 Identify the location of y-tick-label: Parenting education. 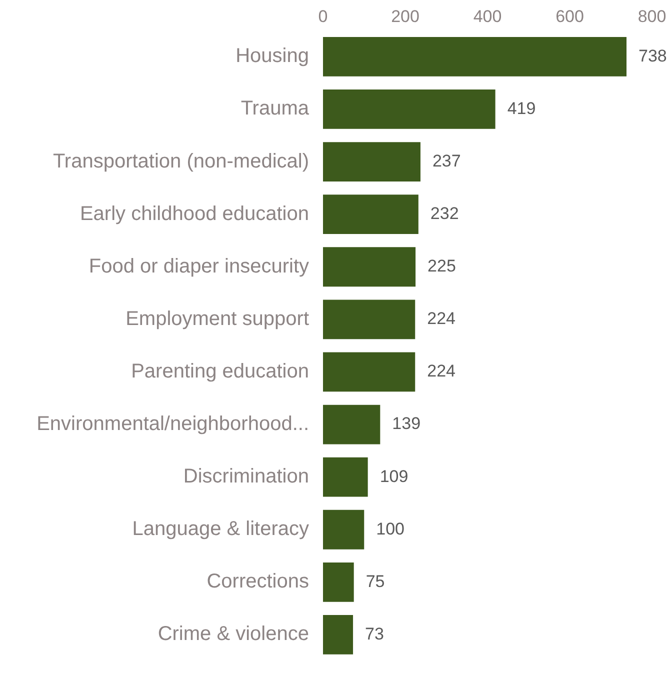
(220, 371).